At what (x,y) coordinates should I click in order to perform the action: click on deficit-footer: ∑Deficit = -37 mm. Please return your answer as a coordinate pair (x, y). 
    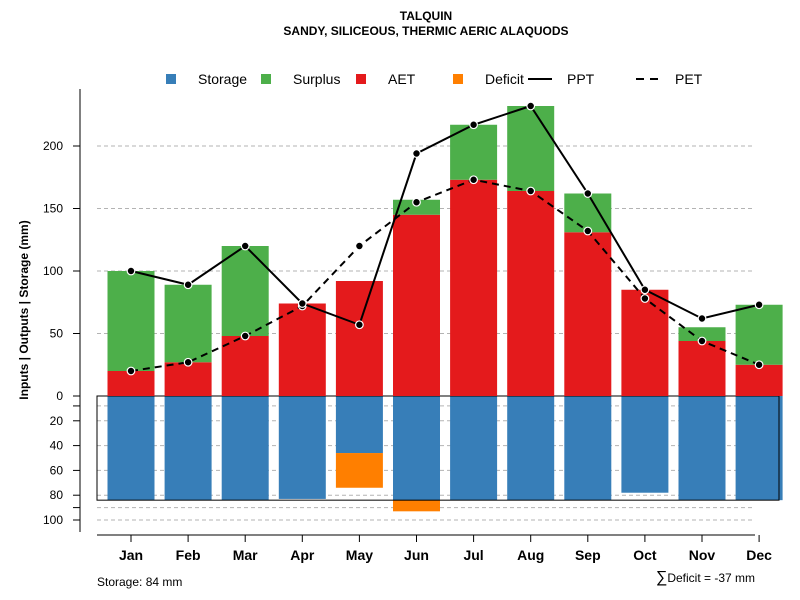
    Looking at the image, I should click on (705, 577).